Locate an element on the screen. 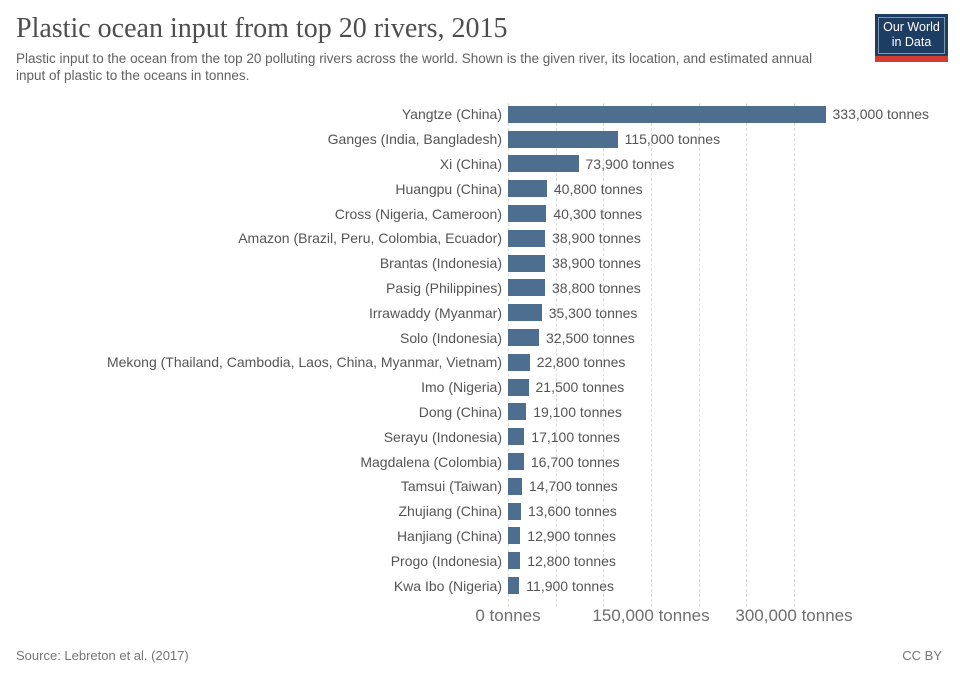 This screenshot has height=678, width=960. river-label: Serayu (Indonesia) is located at coordinates (442, 436).